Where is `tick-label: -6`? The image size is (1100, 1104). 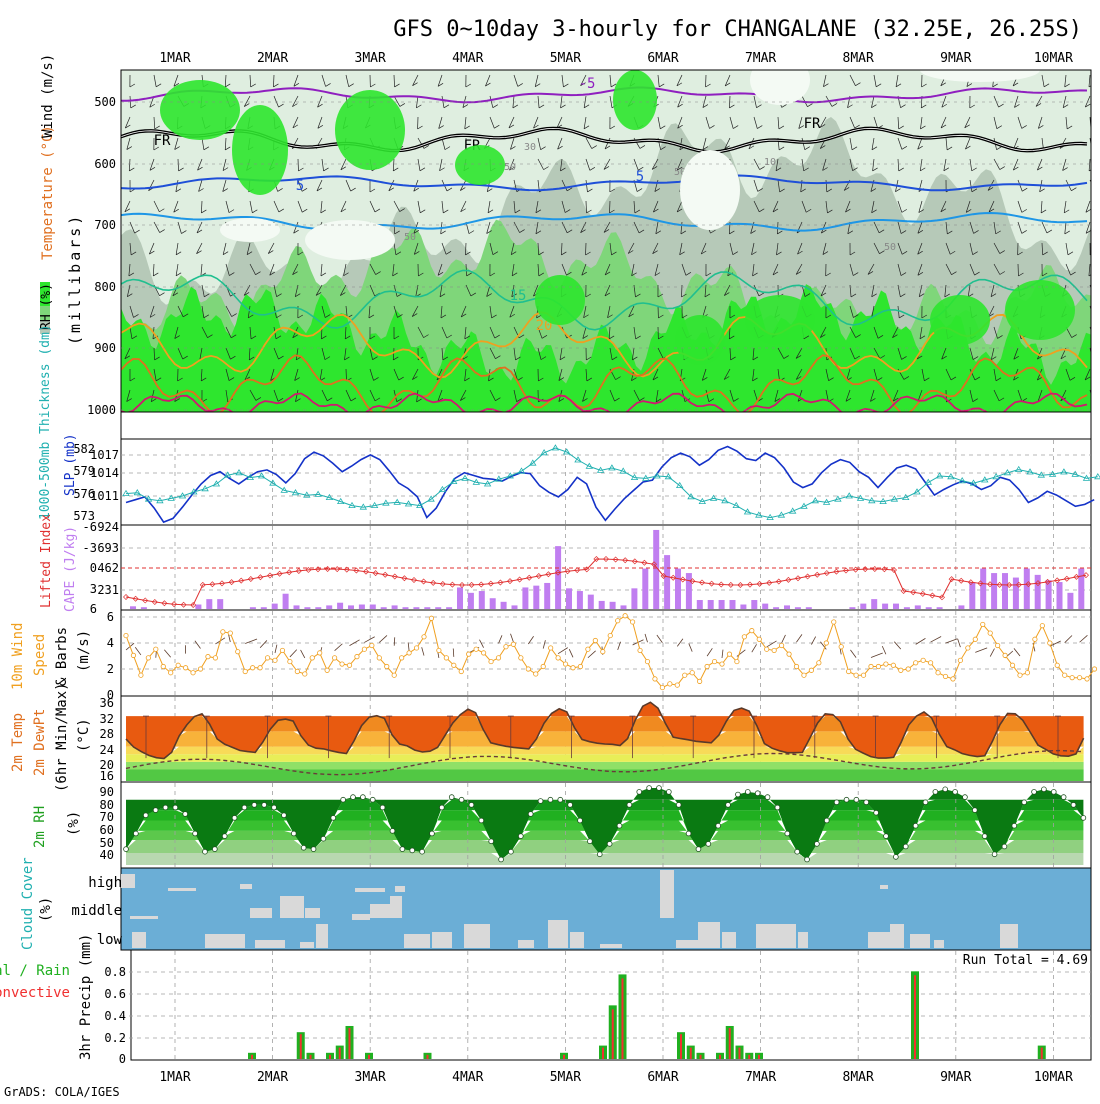
tick-label: -6 is located at coordinates (90, 527).